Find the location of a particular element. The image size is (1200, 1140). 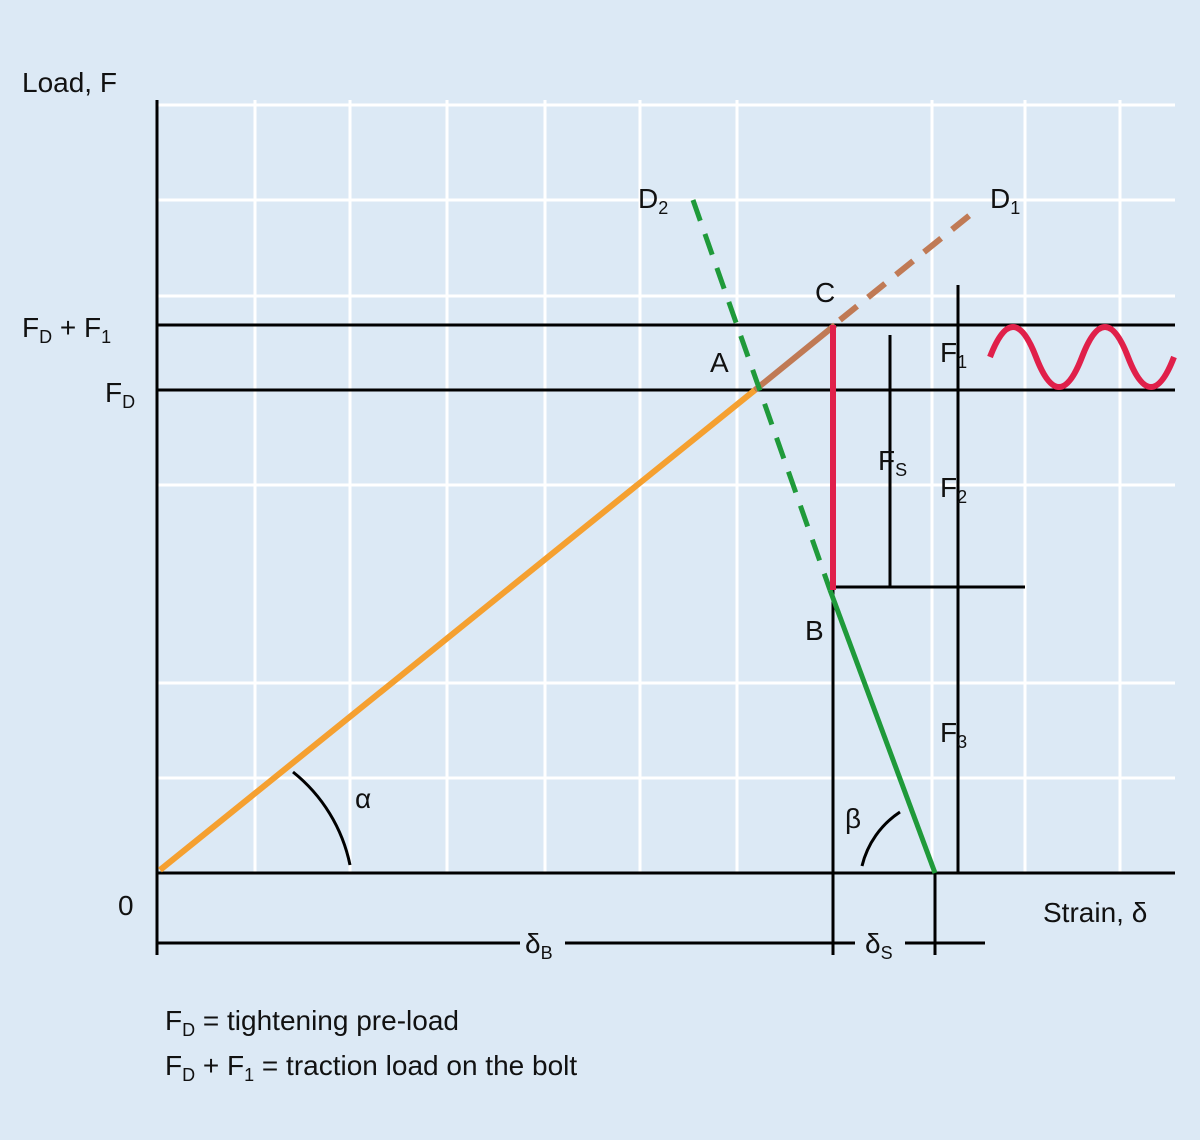

diagram-label: α is located at coordinates (363, 798).